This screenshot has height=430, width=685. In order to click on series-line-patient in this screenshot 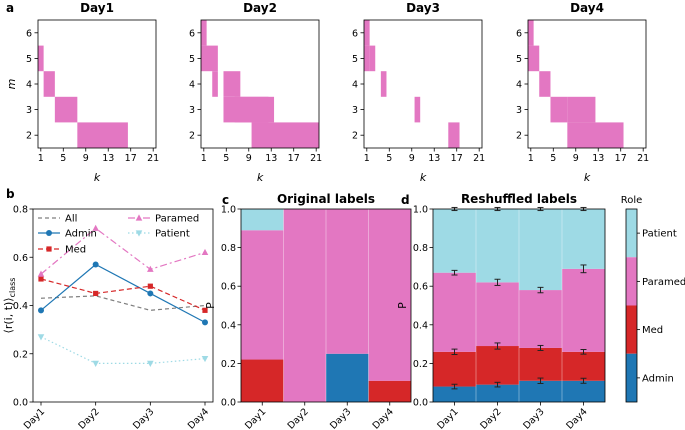, I will do `click(123, 350)`.